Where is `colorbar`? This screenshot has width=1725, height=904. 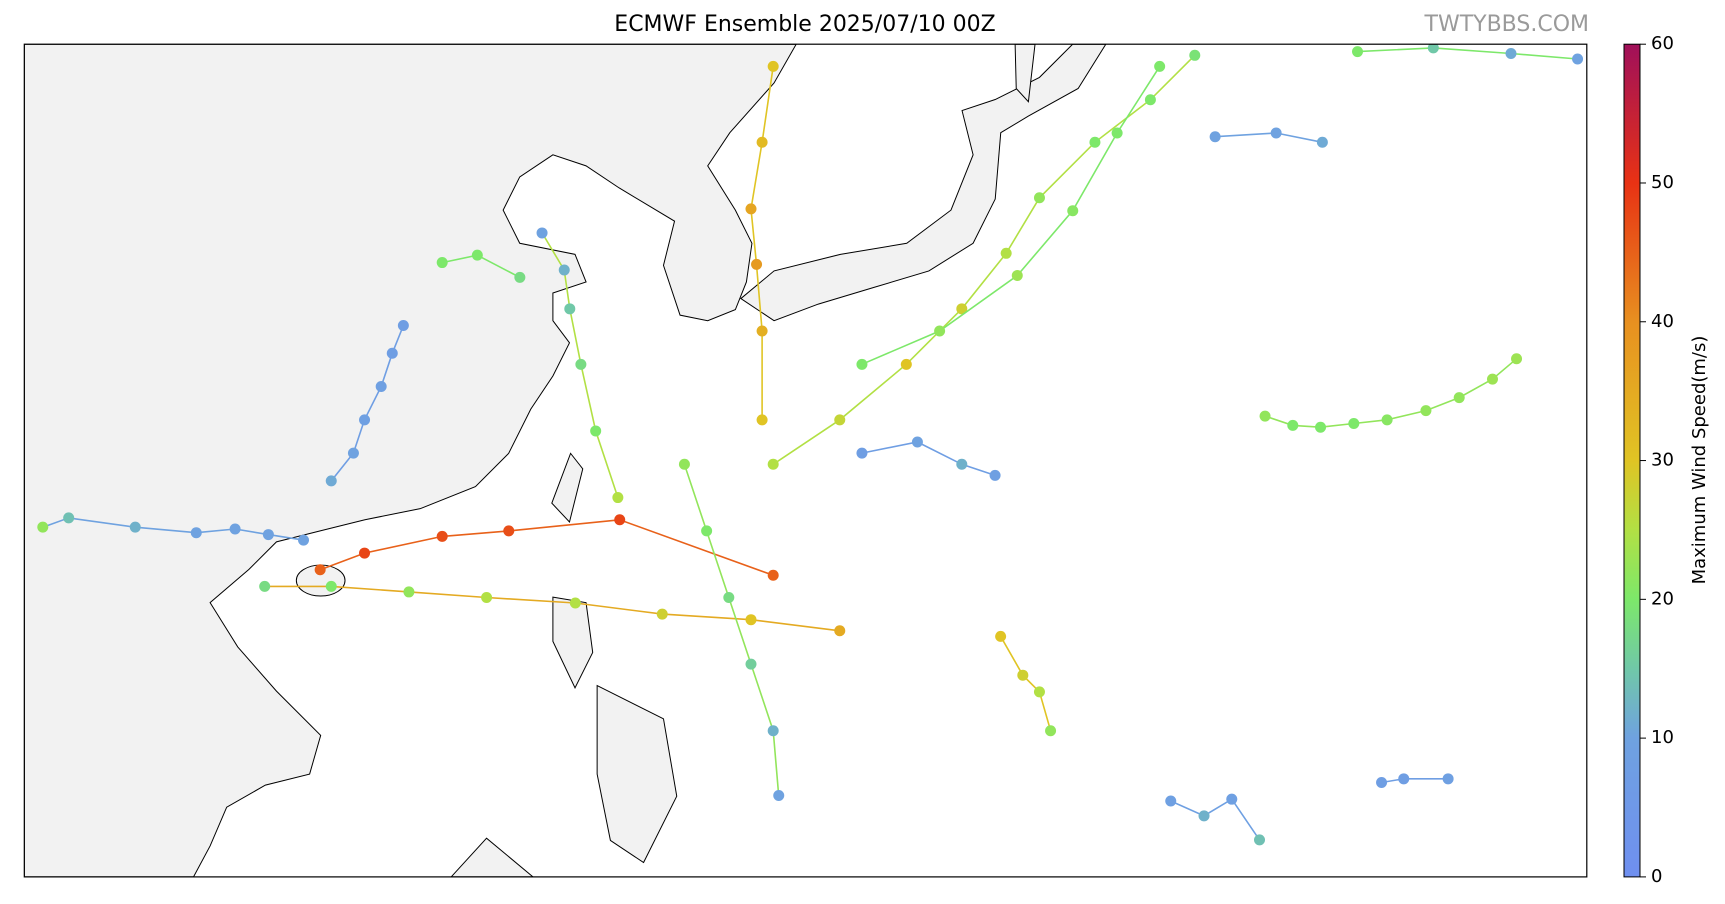 colorbar is located at coordinates (1632, 460).